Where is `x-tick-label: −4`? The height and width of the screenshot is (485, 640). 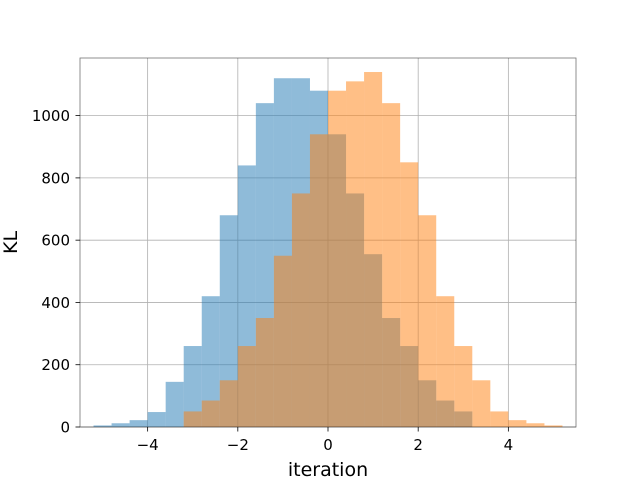
x-tick-label: −4 is located at coordinates (148, 445).